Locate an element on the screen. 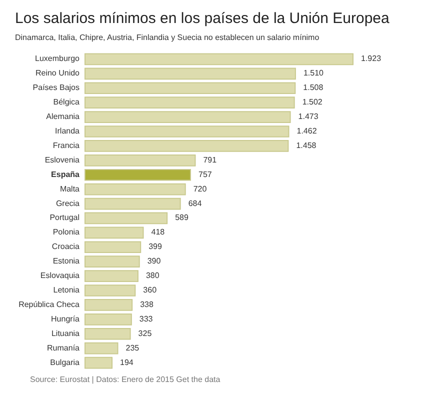 This screenshot has width=423, height=418. data-label: 325 is located at coordinates (145, 333).